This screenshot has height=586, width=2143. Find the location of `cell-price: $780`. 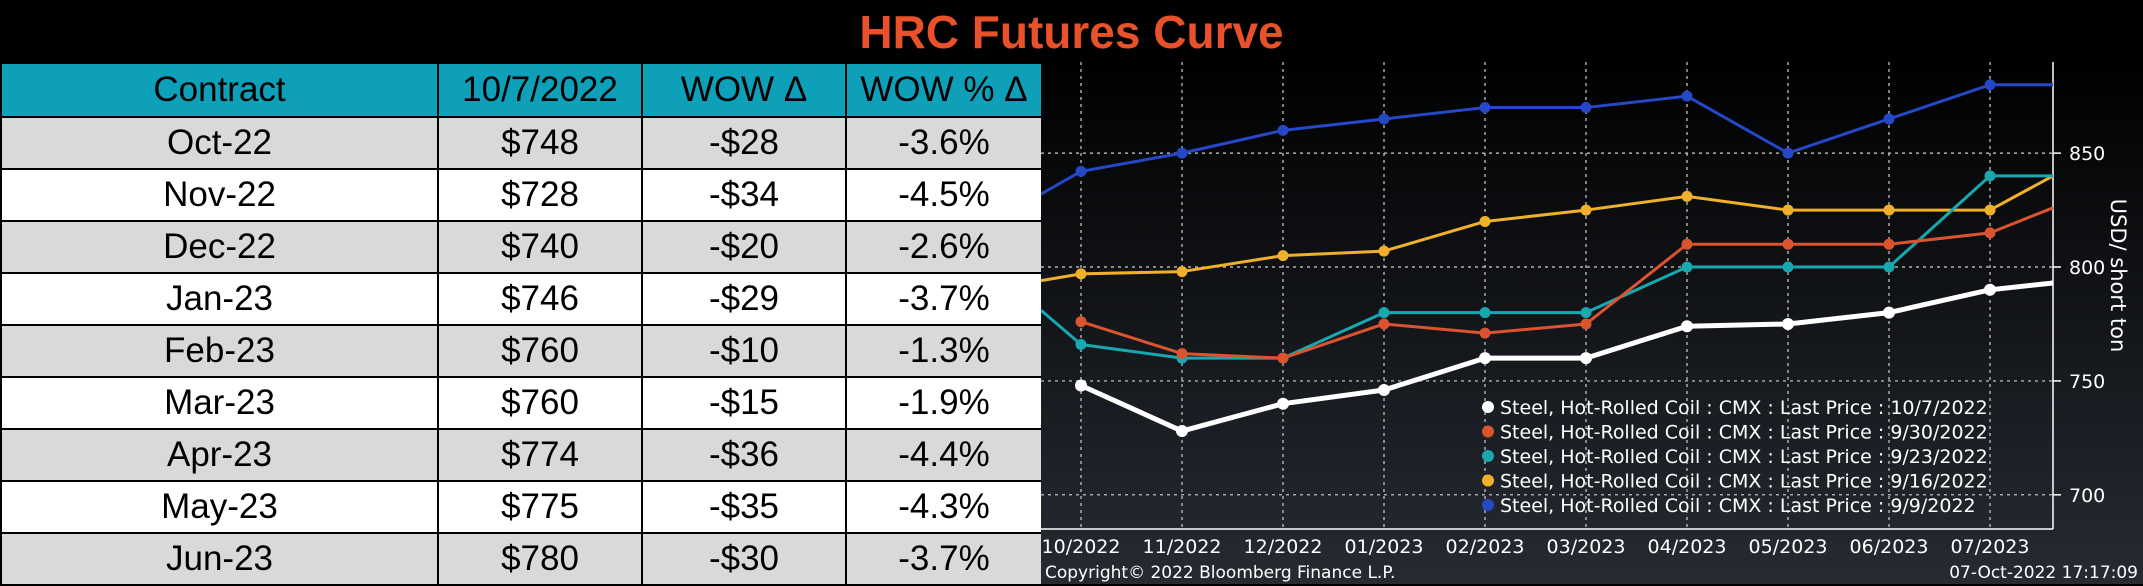

cell-price: $780 is located at coordinates (540, 559).